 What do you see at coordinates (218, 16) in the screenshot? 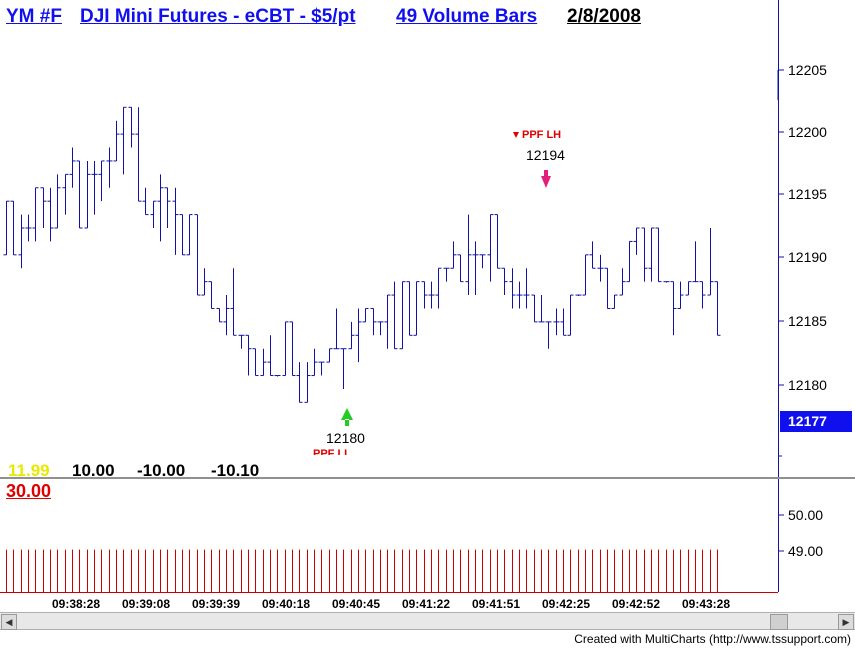
I see `header-instrument: DJI Mini Futures - eCBT - $5/pt` at bounding box center [218, 16].